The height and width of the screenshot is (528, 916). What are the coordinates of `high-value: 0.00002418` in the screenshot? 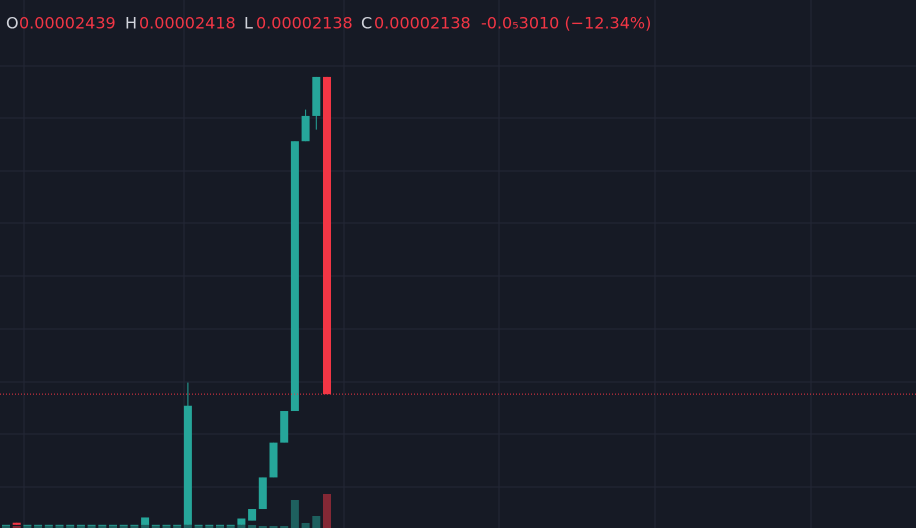 It's located at (187, 23).